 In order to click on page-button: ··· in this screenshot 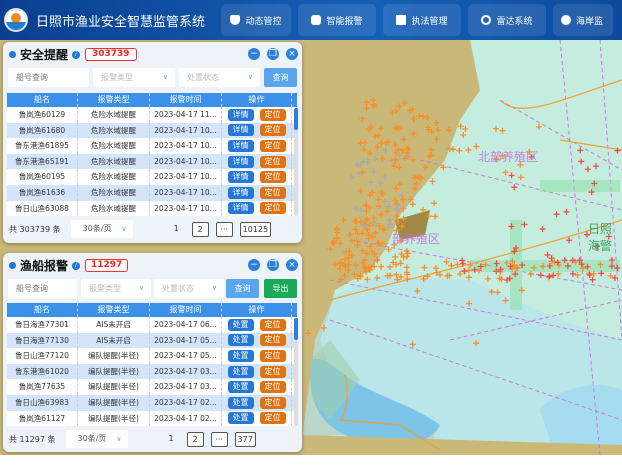, I will do `click(219, 439)`.